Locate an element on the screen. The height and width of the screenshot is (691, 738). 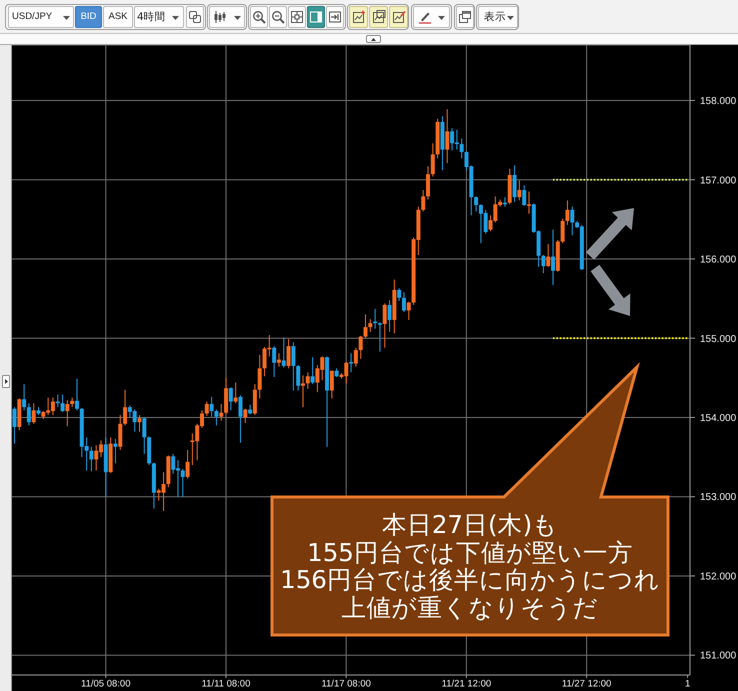
x-tick-label: 11/27 12:00 is located at coordinates (587, 684).